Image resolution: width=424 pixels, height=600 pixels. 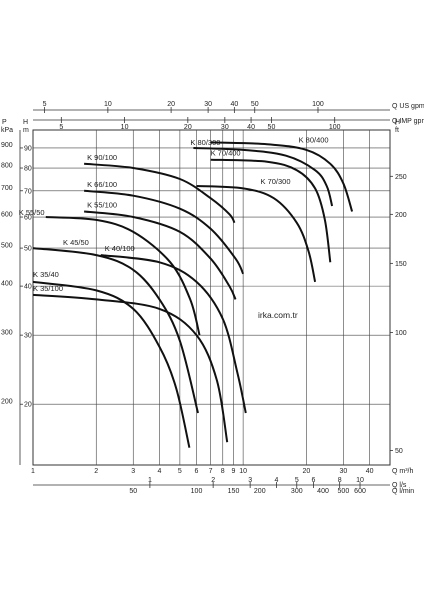 What do you see at coordinates (213, 480) in the screenshot?
I see `ls-tick-label: 2` at bounding box center [213, 480].